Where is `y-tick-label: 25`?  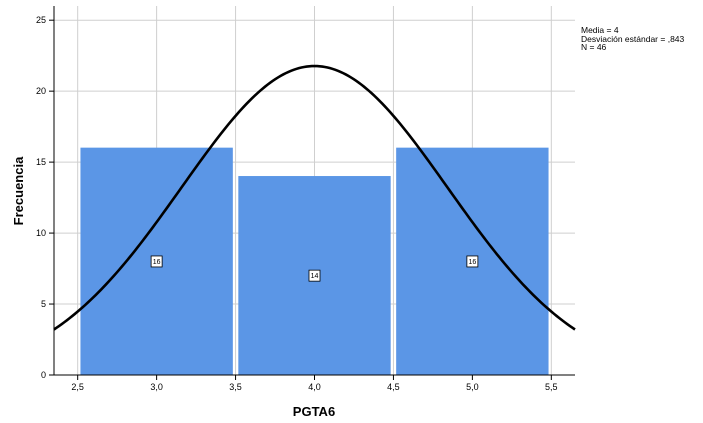 y-tick-label: 25 is located at coordinates (41, 20).